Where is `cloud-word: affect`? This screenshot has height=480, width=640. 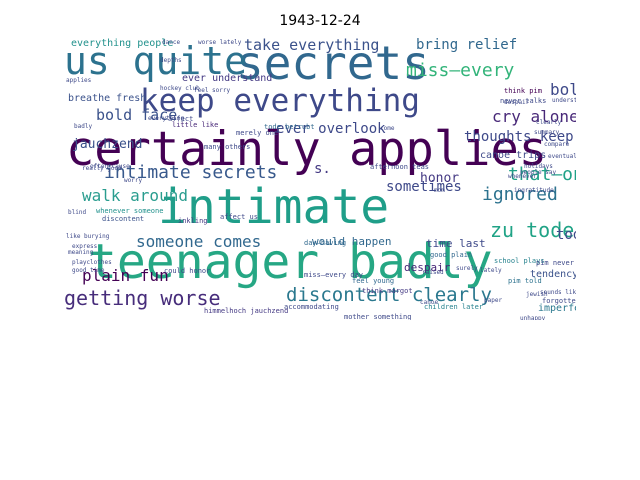 cloud-word: affect is located at coordinates (181, 119).